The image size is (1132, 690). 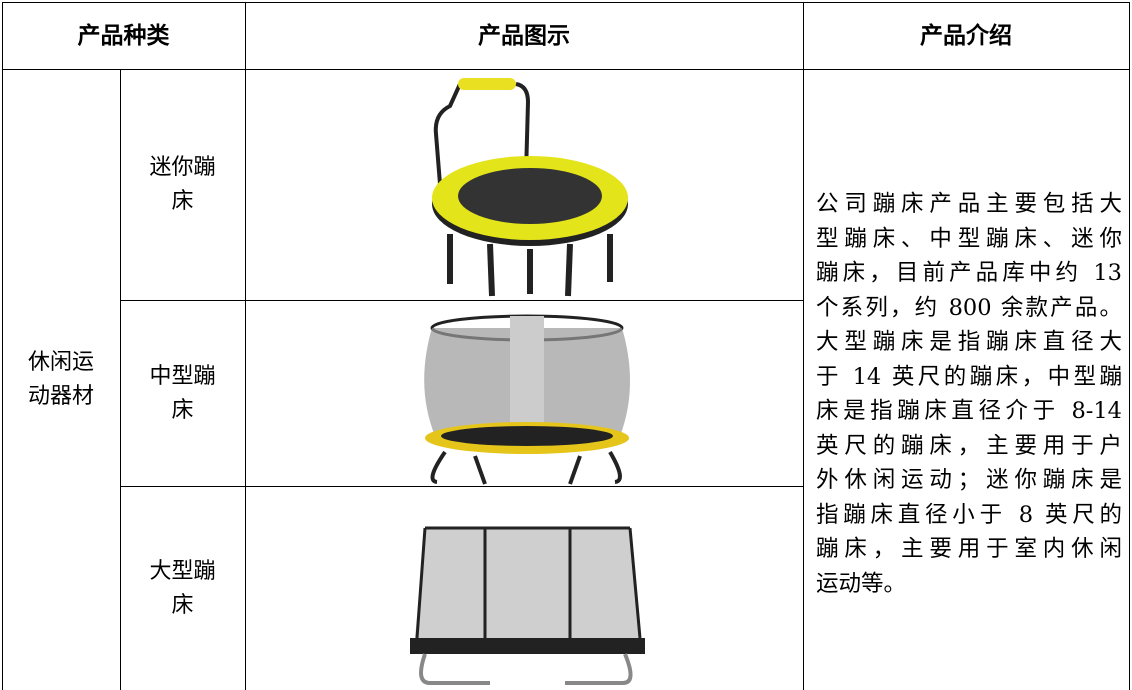 What do you see at coordinates (969, 342) in the screenshot?
I see `description-line: 大型蹦床是指蹦床直径大` at bounding box center [969, 342].